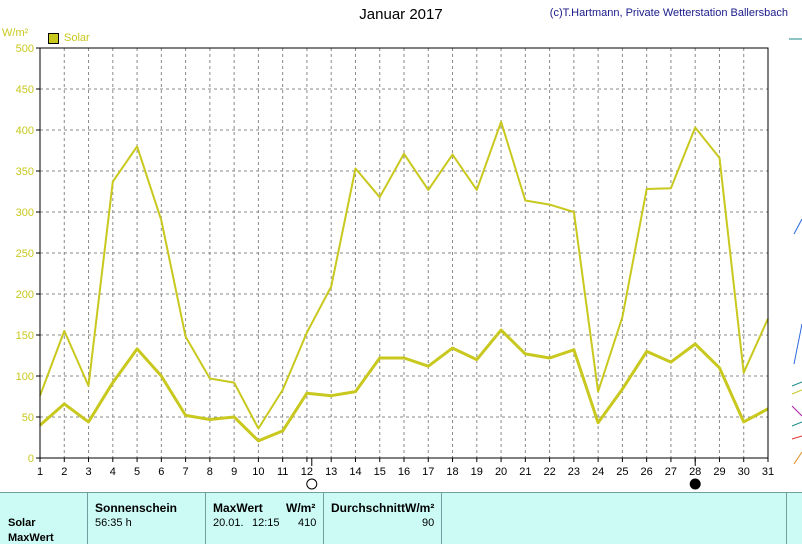 The image size is (802, 544). Describe the element at coordinates (614, 518) in the screenshot. I see `column-empty` at that location.